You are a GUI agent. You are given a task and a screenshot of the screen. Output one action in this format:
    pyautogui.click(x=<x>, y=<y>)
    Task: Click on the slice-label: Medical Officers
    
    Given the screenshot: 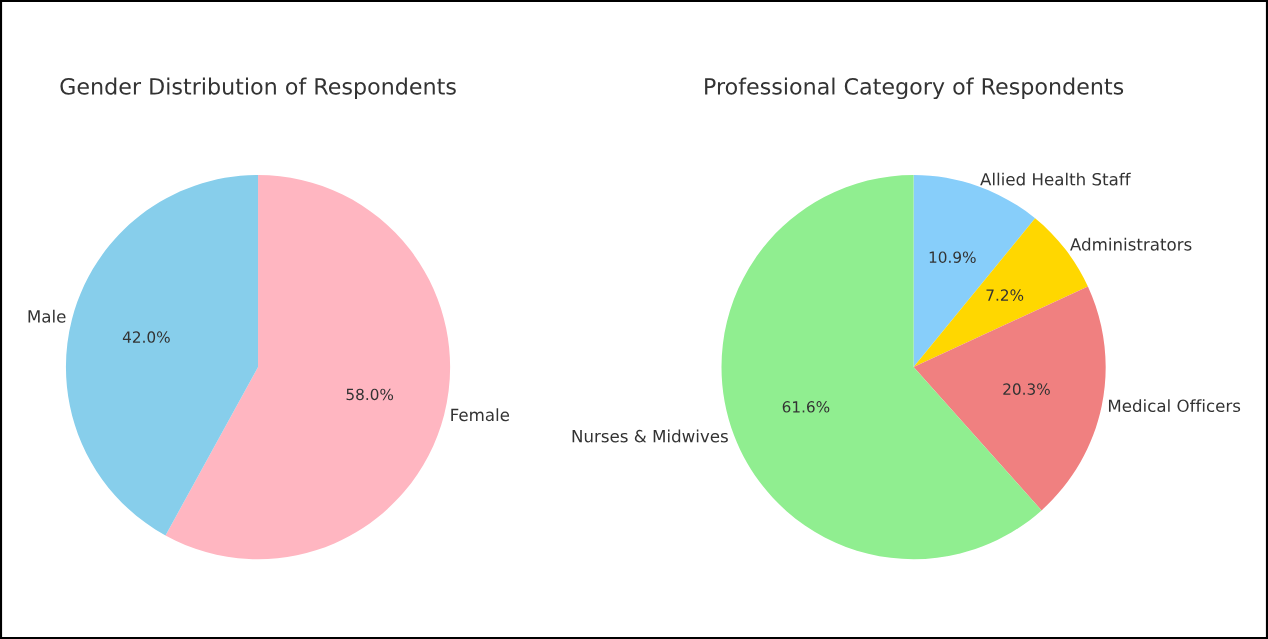 What is the action you would take?
    pyautogui.click(x=1174, y=406)
    